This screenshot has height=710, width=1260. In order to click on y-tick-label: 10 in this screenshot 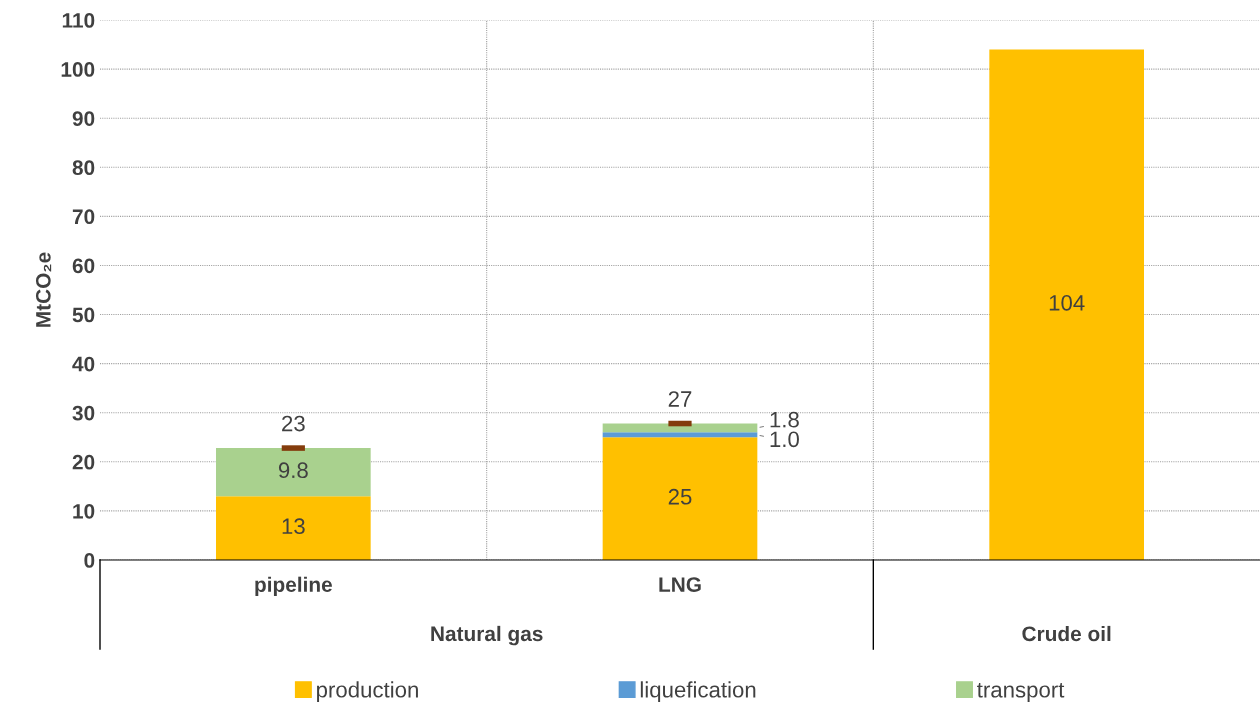, I will do `click(84, 511)`.